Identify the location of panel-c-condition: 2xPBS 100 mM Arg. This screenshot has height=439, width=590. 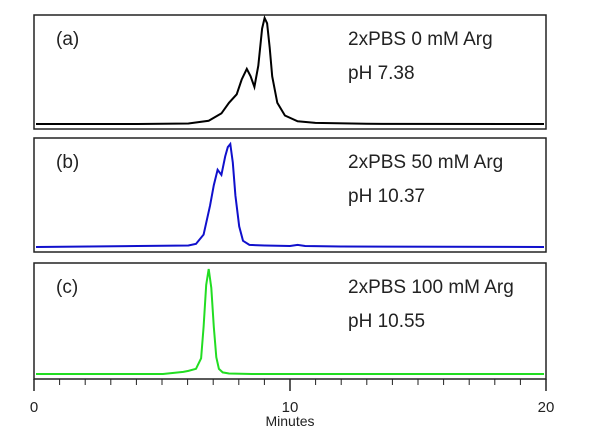
(431, 287).